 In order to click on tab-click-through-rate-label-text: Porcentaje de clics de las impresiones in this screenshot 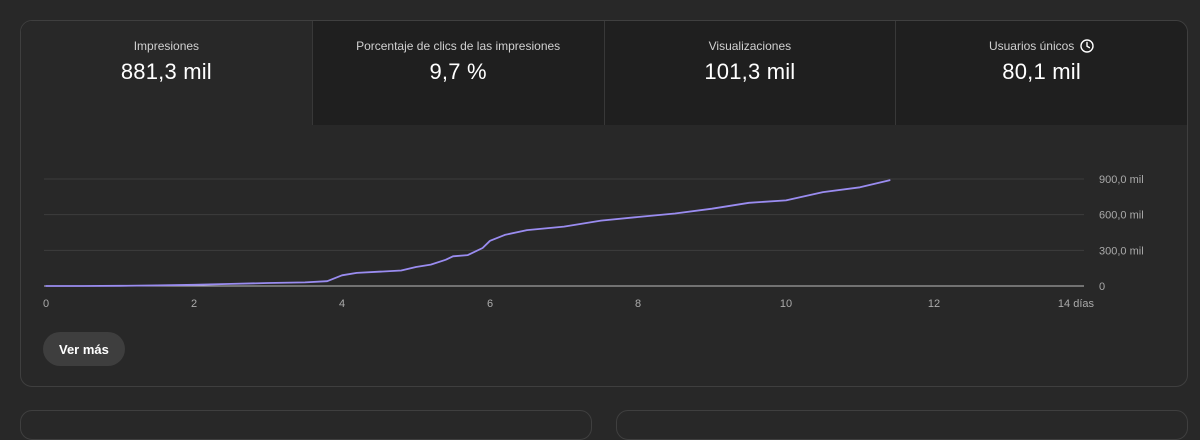, I will do `click(458, 46)`.